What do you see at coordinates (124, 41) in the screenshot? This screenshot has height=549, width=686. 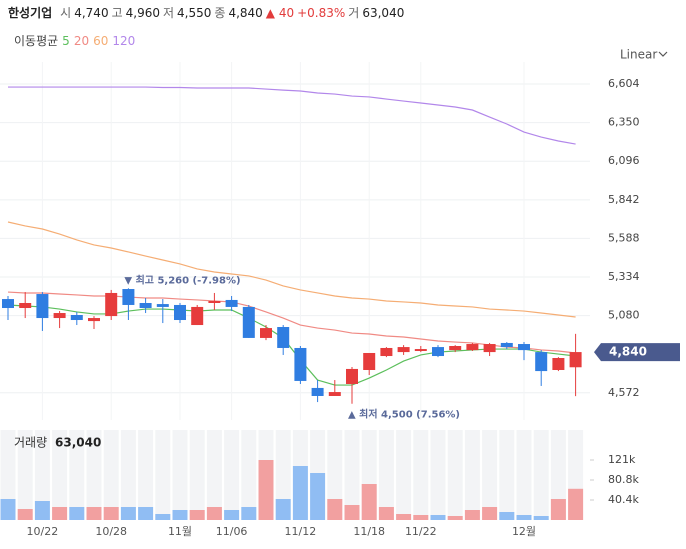 I see `ma-legend-item: 120` at bounding box center [124, 41].